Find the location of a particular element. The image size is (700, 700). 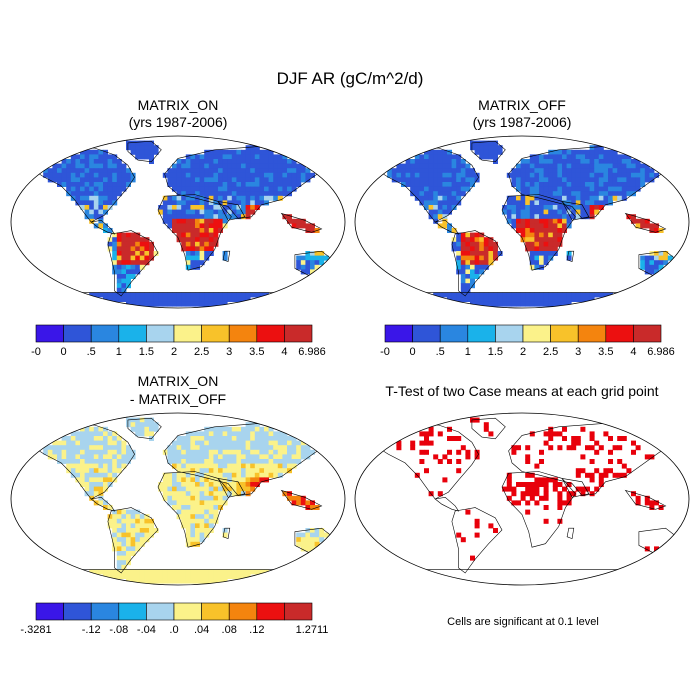

colorbar-matrix-on: -0 0.5 1 1.5 2 2.5 3 3.5 4 6.986 is located at coordinates (178, 341).